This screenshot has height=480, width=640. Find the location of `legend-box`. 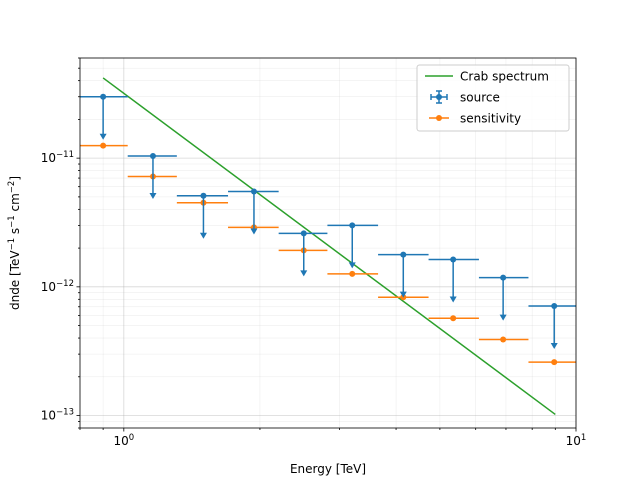

legend-box is located at coordinates (493, 98).